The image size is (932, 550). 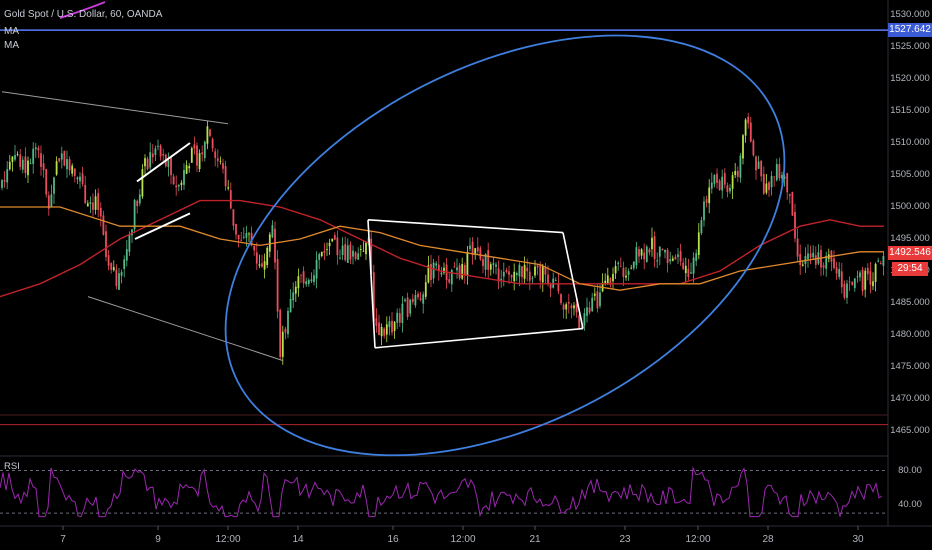 I want to click on price-tick-label: 1500.000, so click(x=910, y=206).